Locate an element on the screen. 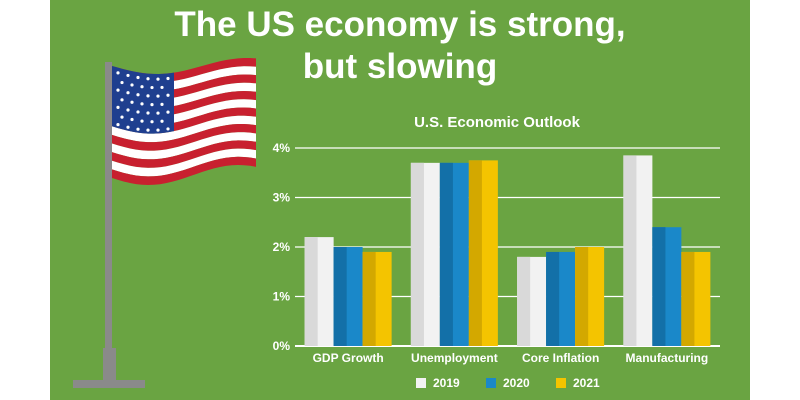  x-tick-label: Manufacturing is located at coordinates (667, 358).